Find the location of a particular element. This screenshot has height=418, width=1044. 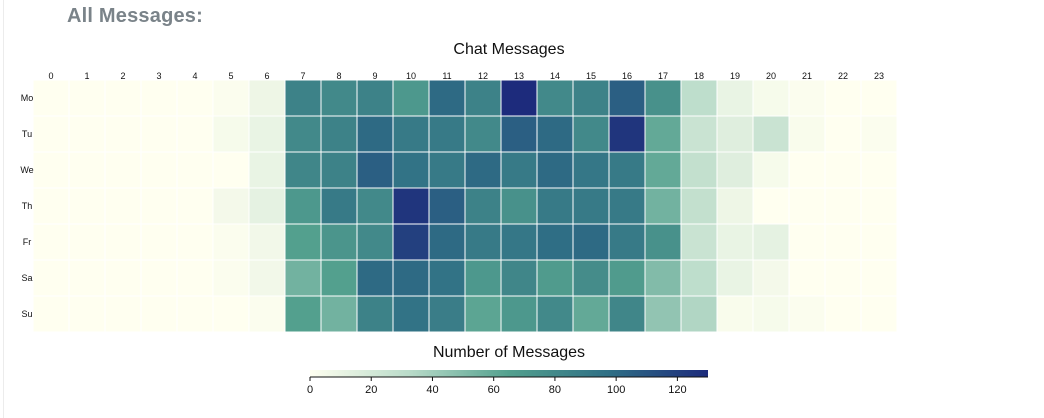

y-tick-label: We is located at coordinates (26, 170).